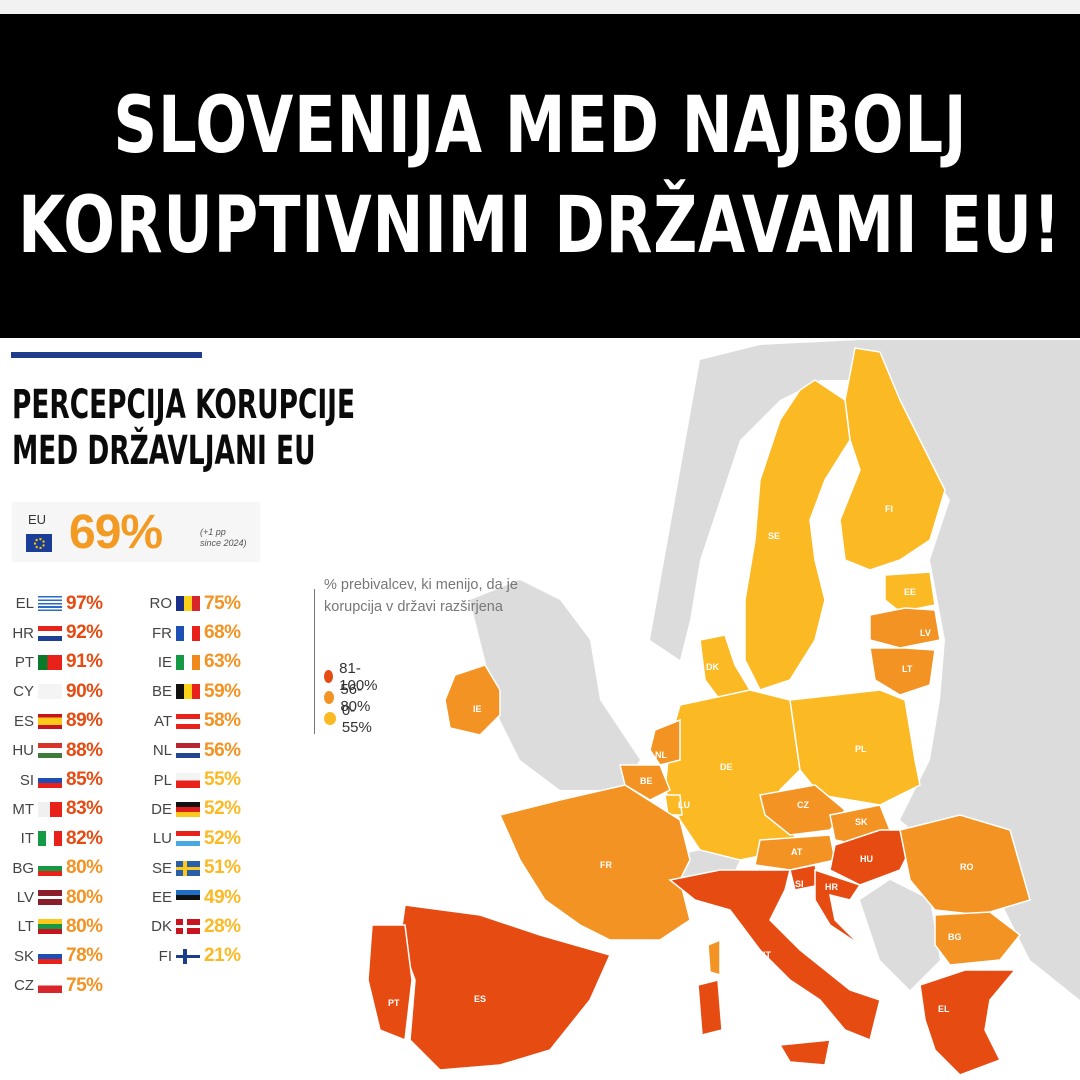 Image resolution: width=1080 pixels, height=1080 pixels. Describe the element at coordinates (164, 451) in the screenshot. I see `chart-title-line-2: MED DRŽAVLJANI EU` at that location.